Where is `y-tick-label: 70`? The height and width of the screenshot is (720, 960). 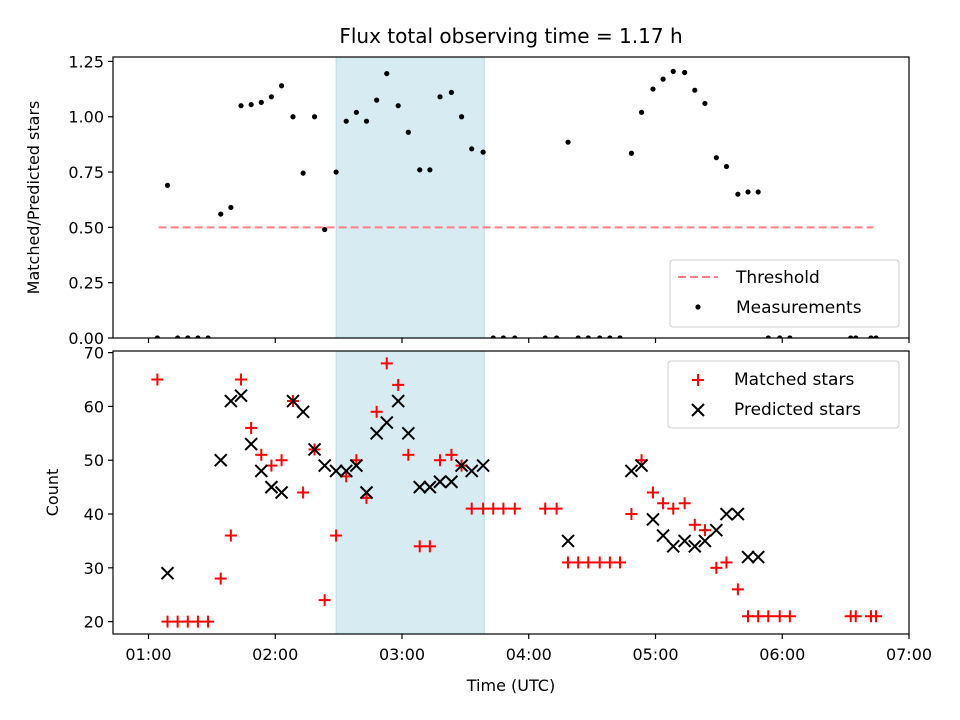
y-tick-label: 70 is located at coordinates (94, 353).